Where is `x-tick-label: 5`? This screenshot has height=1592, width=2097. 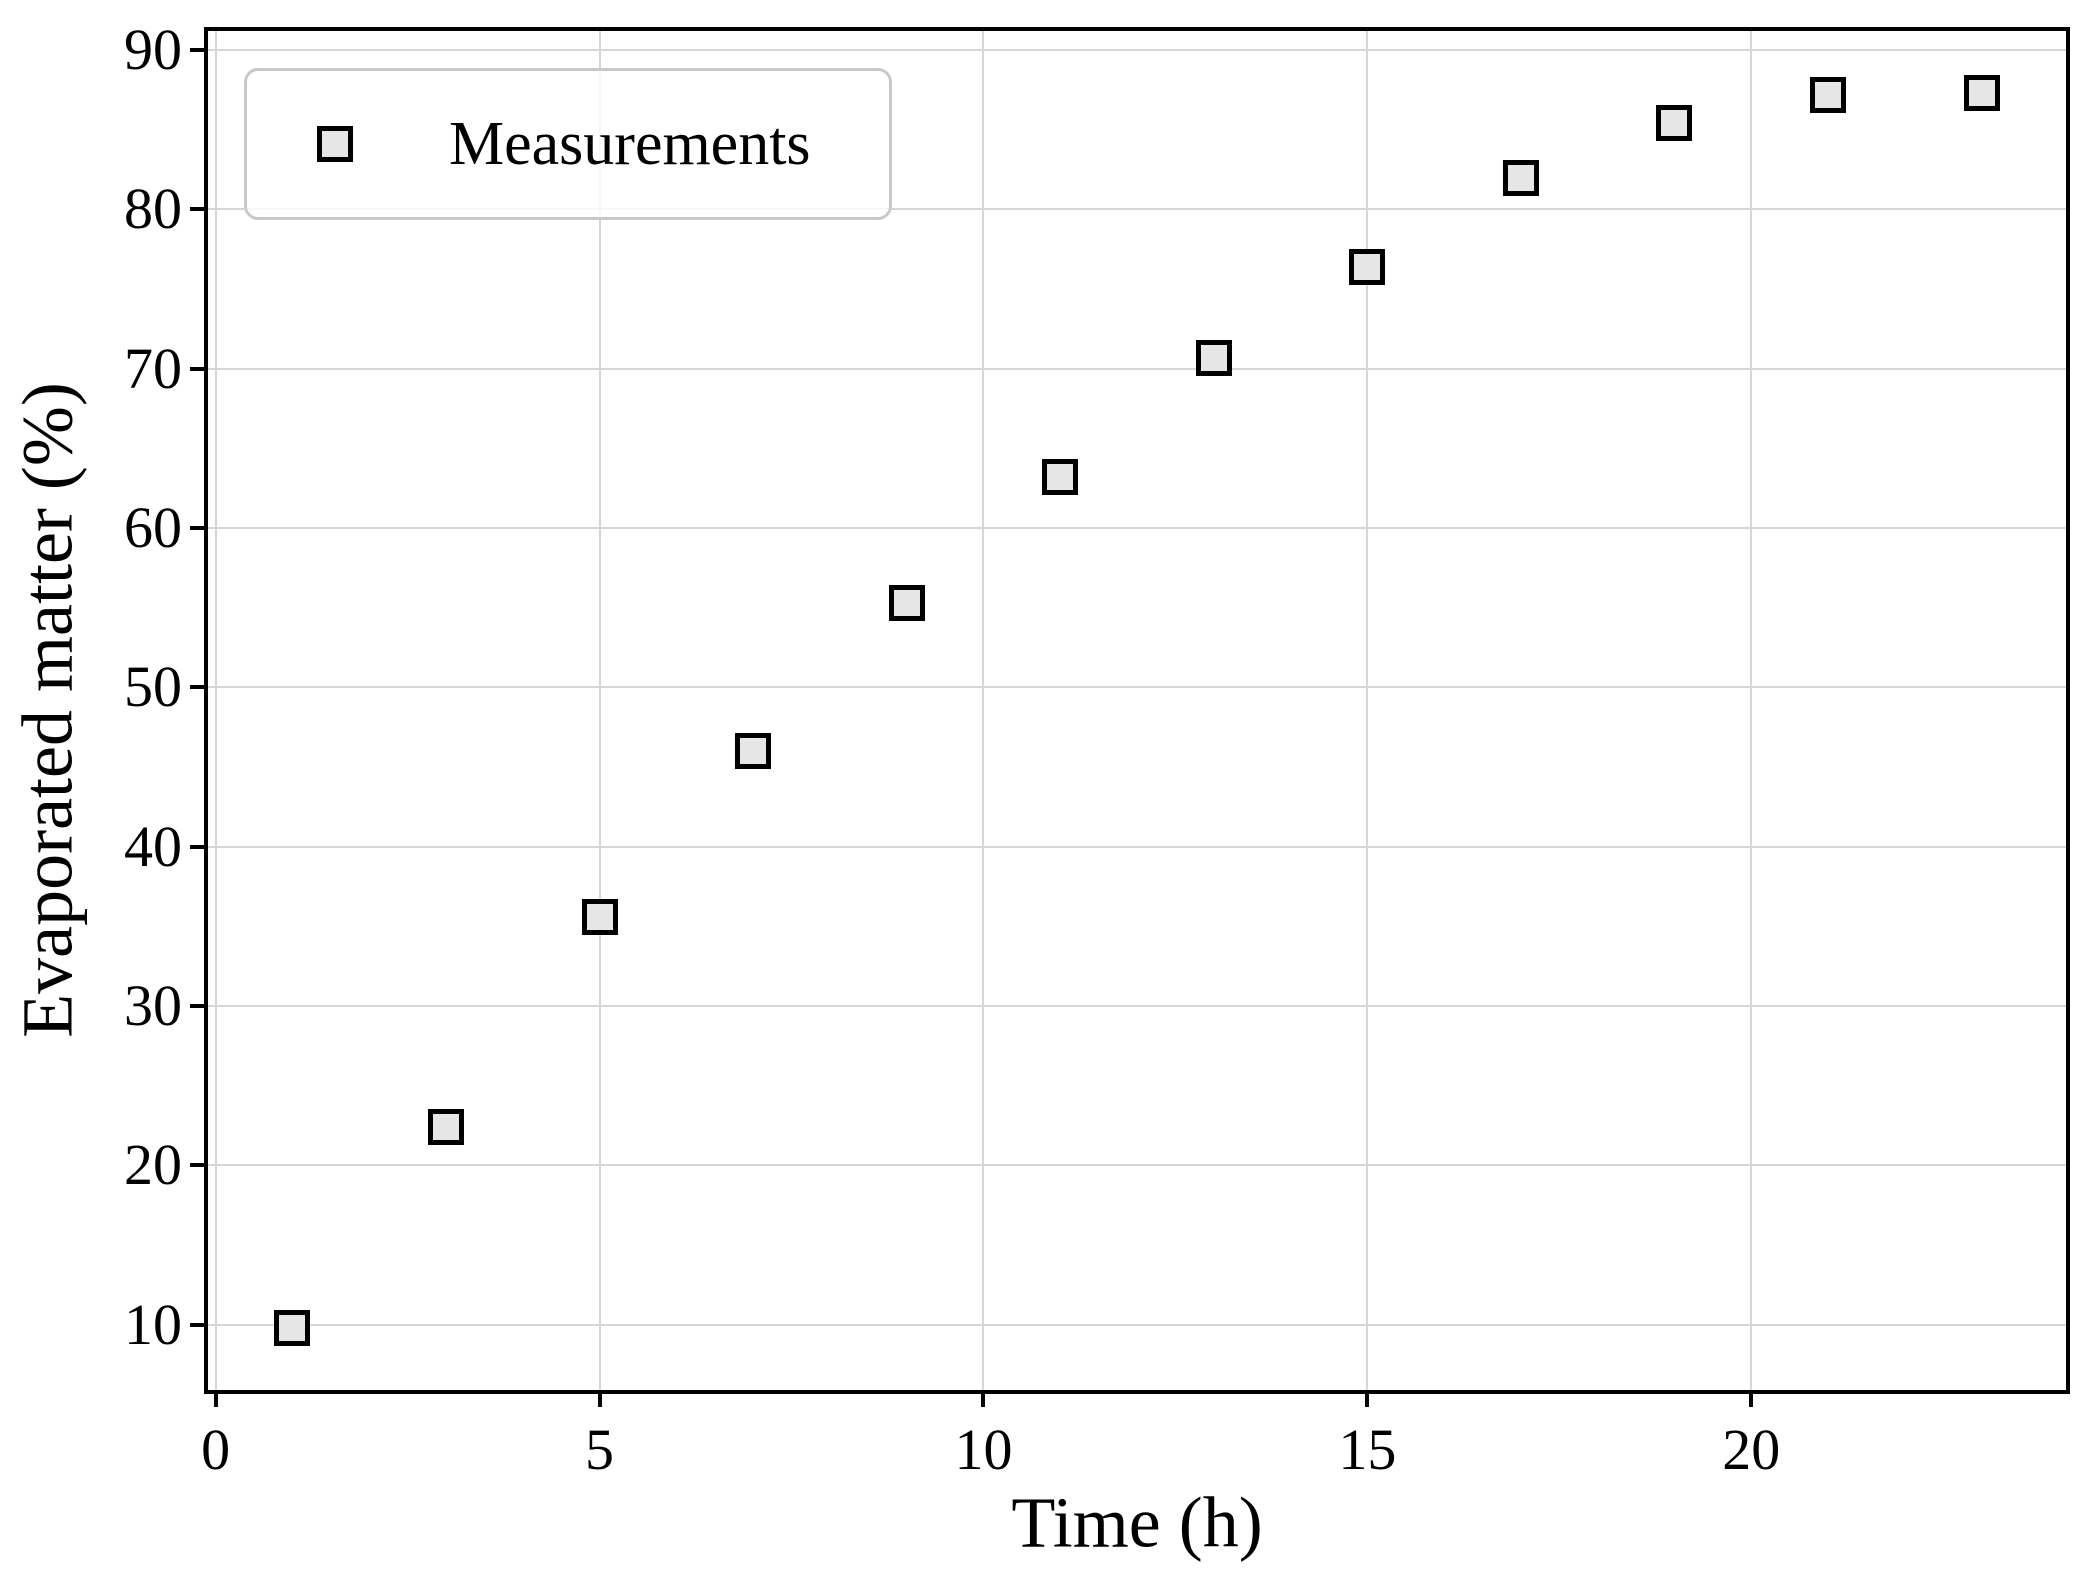 x-tick-label: 5 is located at coordinates (600, 1449).